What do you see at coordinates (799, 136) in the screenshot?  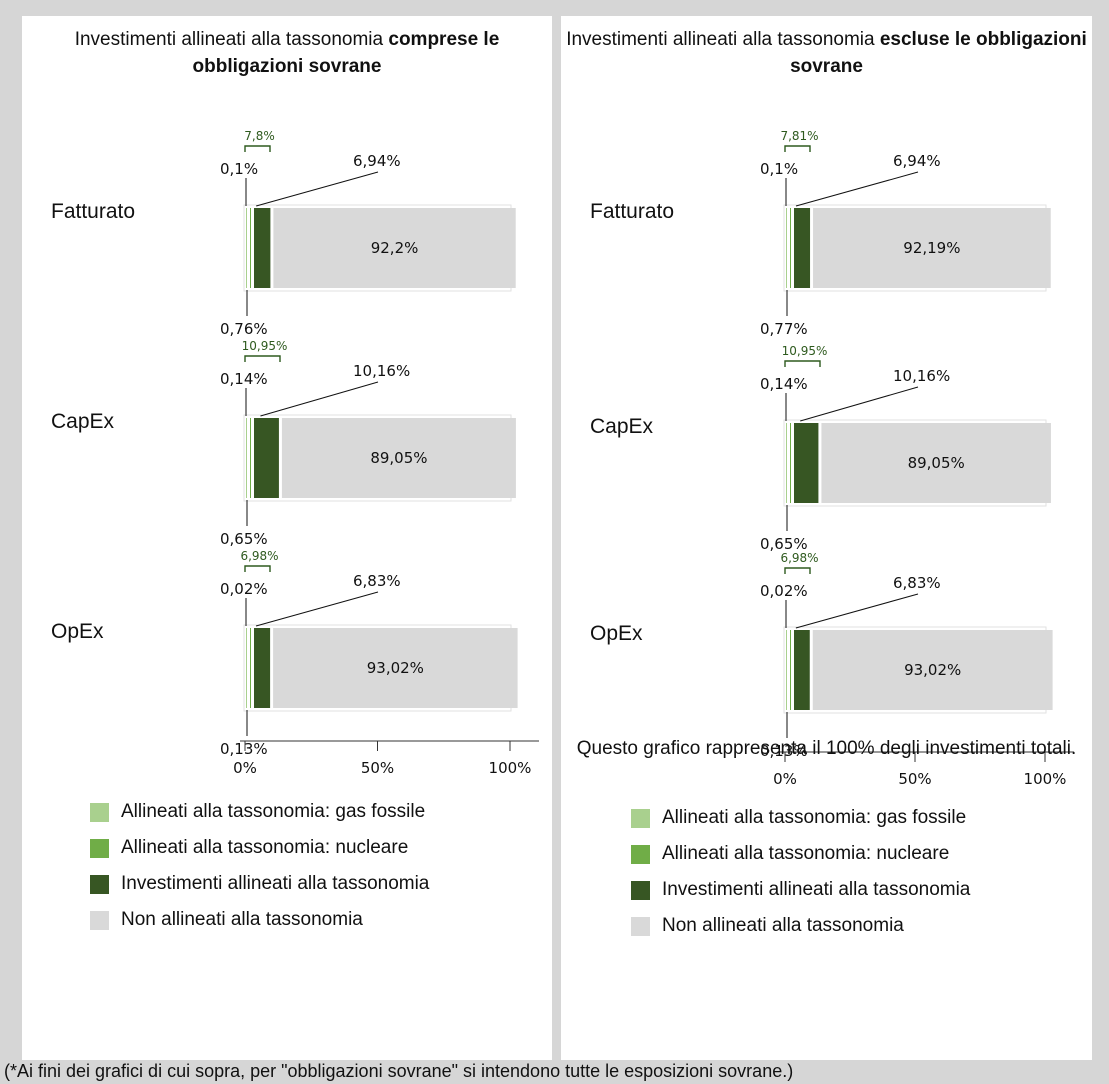 I see `total-aligned-label: 7,81%` at bounding box center [799, 136].